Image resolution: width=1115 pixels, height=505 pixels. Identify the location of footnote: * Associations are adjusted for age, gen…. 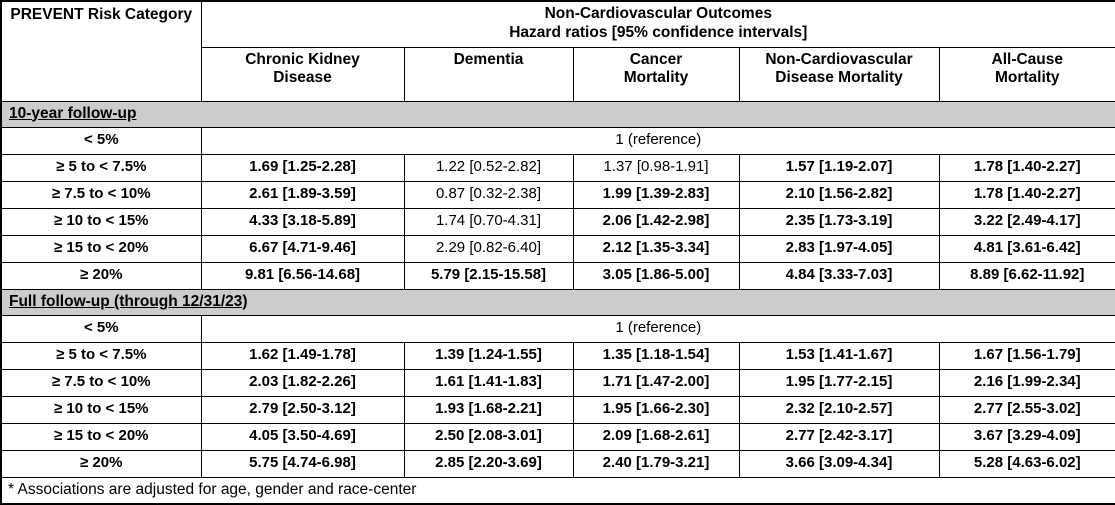
(557, 490).